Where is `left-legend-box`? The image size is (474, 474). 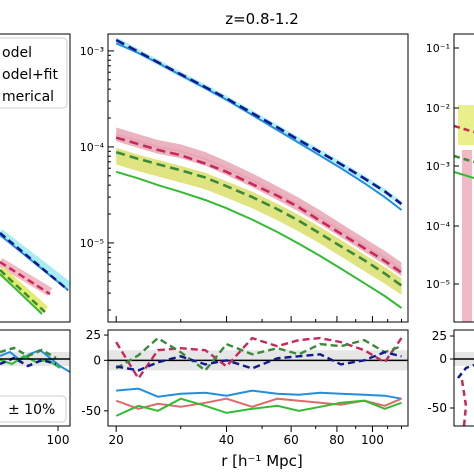 left-legend-box is located at coordinates (34, 73).